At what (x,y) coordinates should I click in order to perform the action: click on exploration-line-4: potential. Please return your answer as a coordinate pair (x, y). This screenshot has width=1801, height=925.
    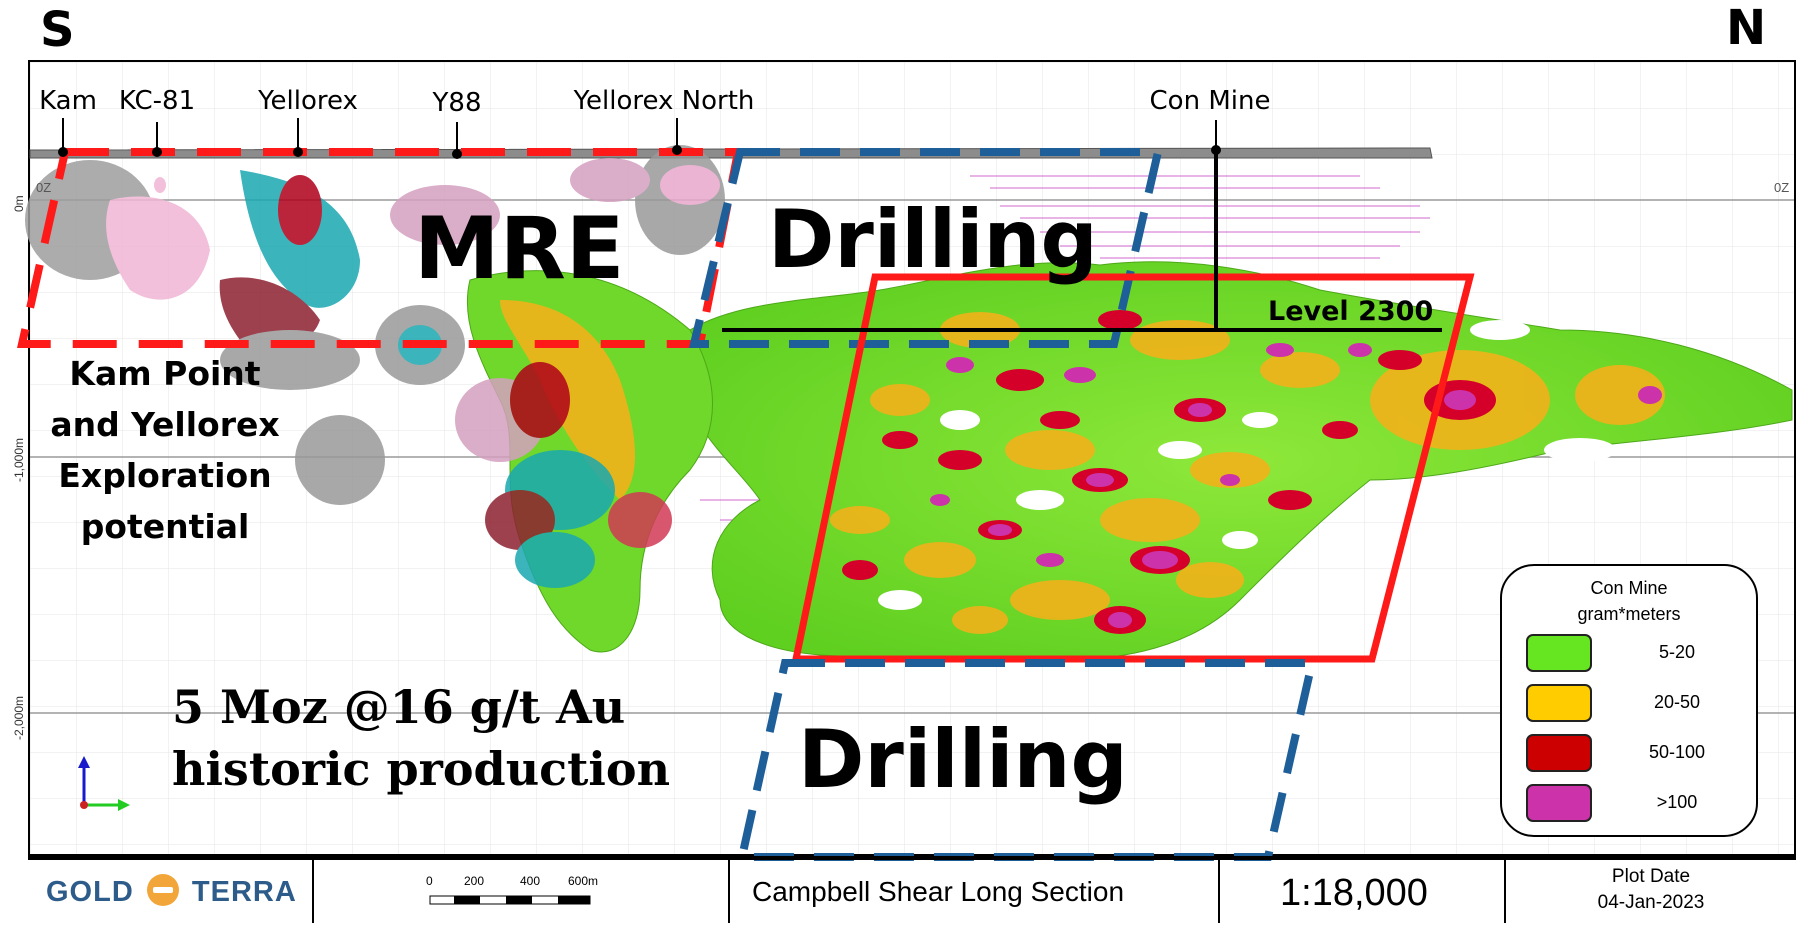
    Looking at the image, I should click on (165, 526).